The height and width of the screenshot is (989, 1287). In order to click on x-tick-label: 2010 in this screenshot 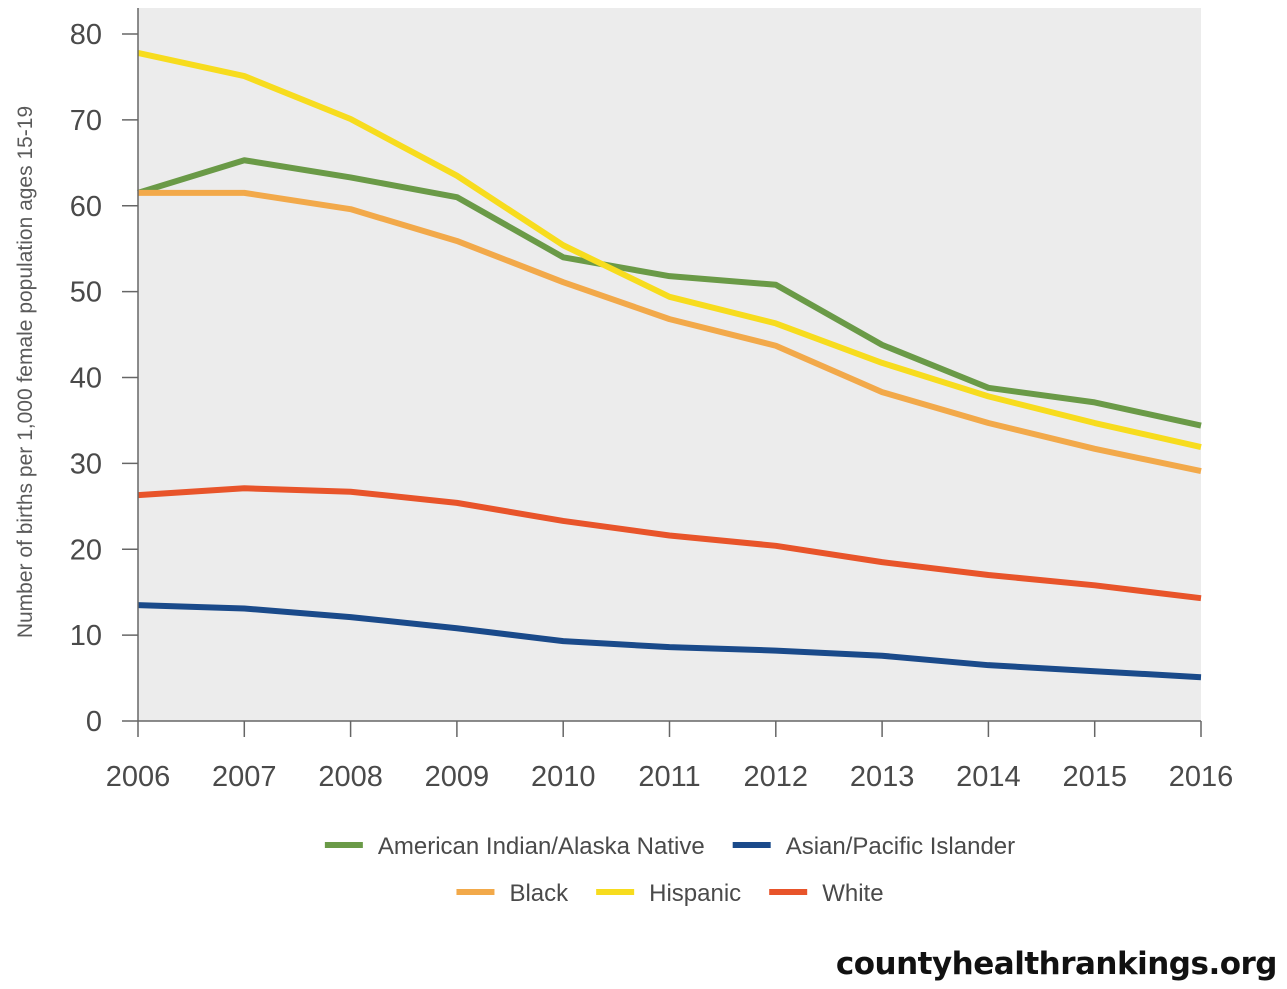, I will do `click(563, 777)`.